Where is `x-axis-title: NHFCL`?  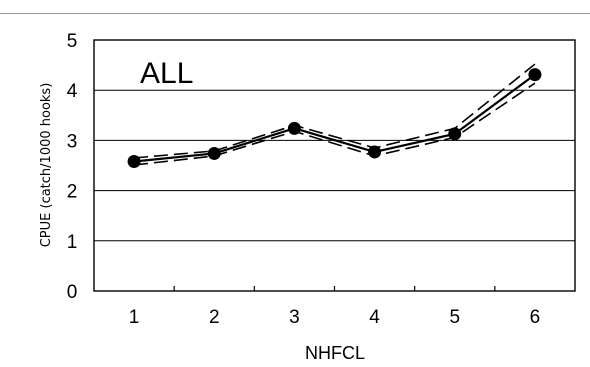 x-axis-title: NHFCL is located at coordinates (335, 353).